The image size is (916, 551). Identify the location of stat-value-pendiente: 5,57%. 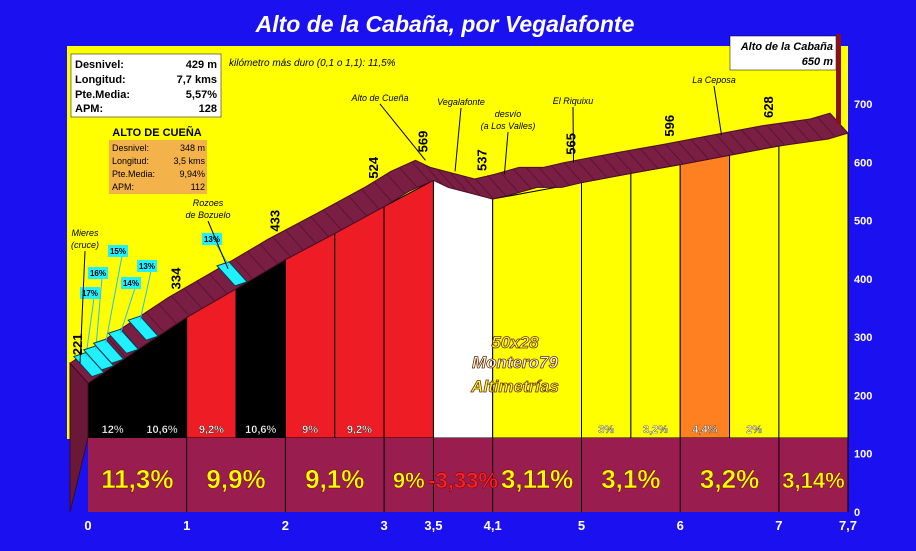
(201, 95).